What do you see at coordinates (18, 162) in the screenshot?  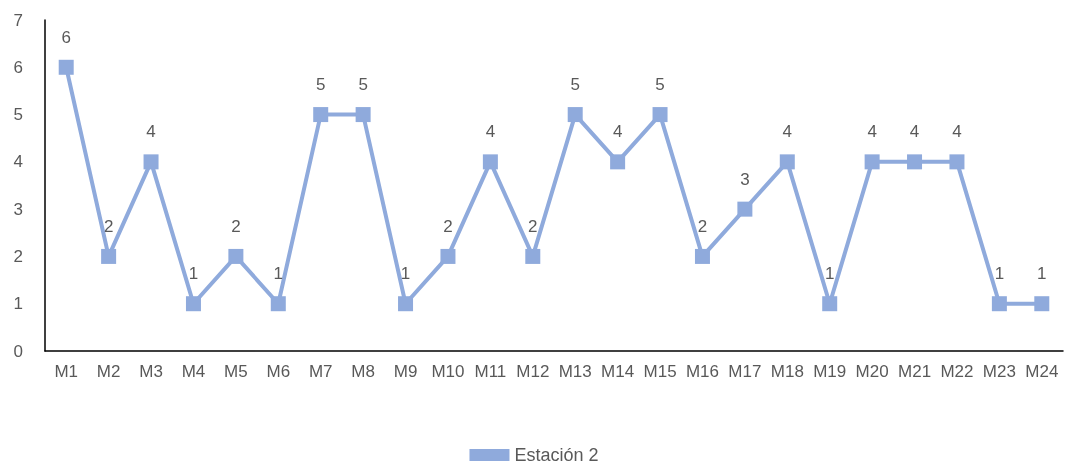 I see `y-tick-label: 4` at bounding box center [18, 162].